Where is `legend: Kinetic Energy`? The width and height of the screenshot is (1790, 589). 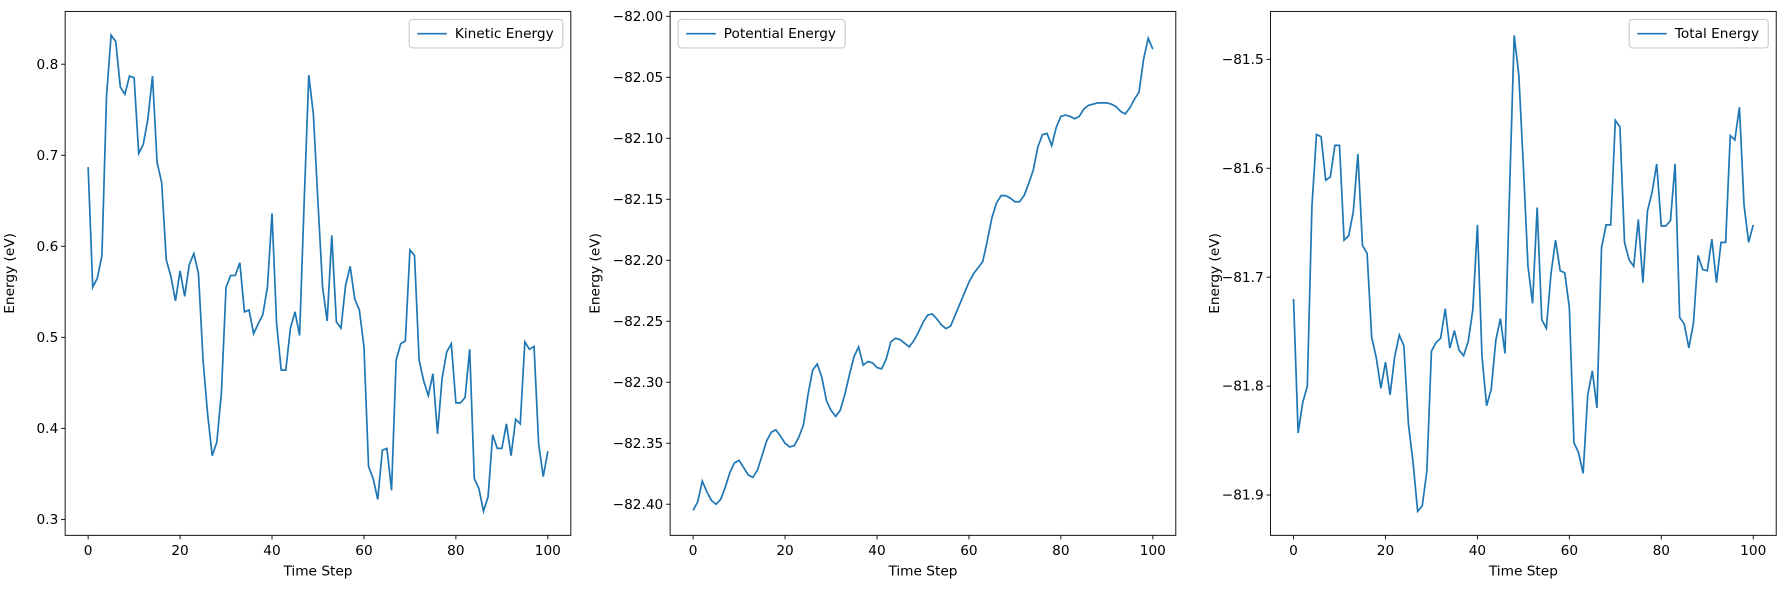
legend: Kinetic Energy is located at coordinates (486, 33).